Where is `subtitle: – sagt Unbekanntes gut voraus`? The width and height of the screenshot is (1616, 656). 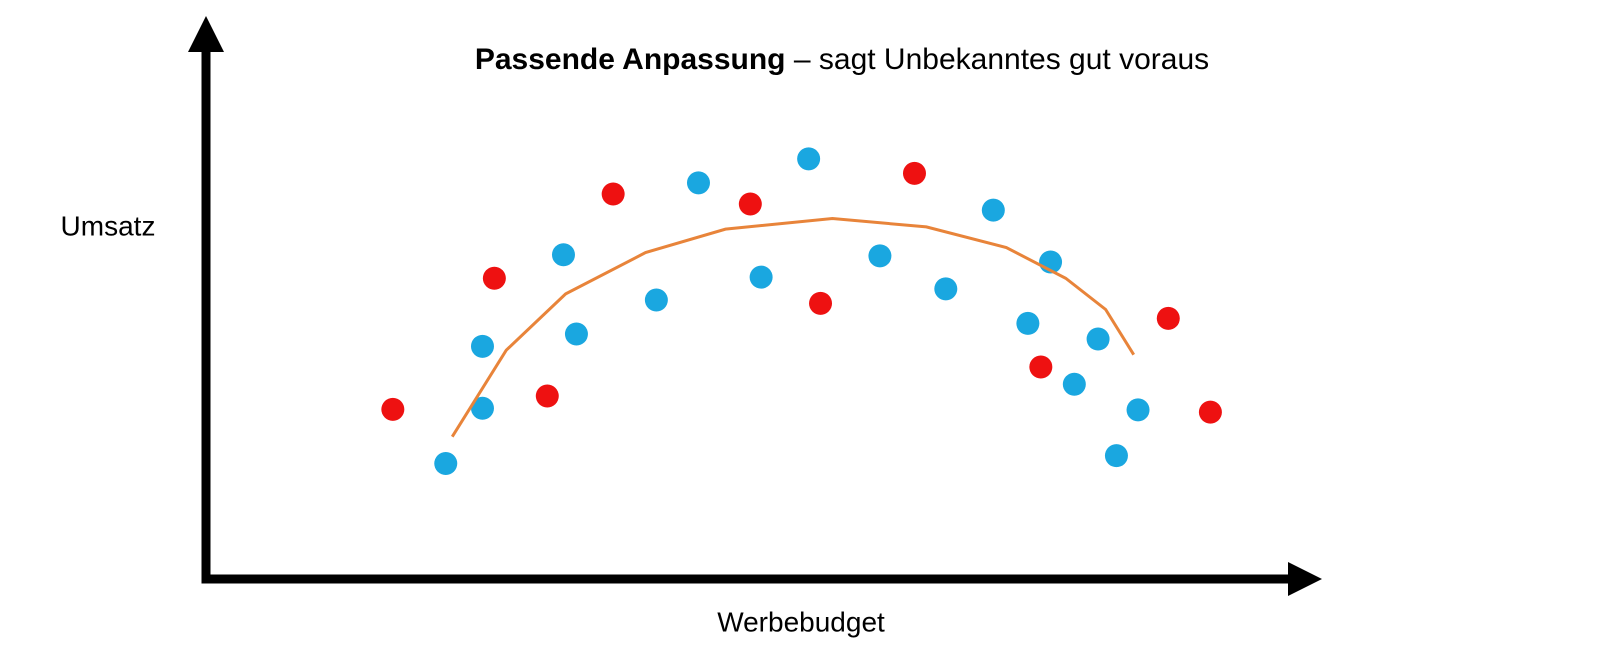
subtitle: – sagt Unbekanntes gut voraus is located at coordinates (1001, 59).